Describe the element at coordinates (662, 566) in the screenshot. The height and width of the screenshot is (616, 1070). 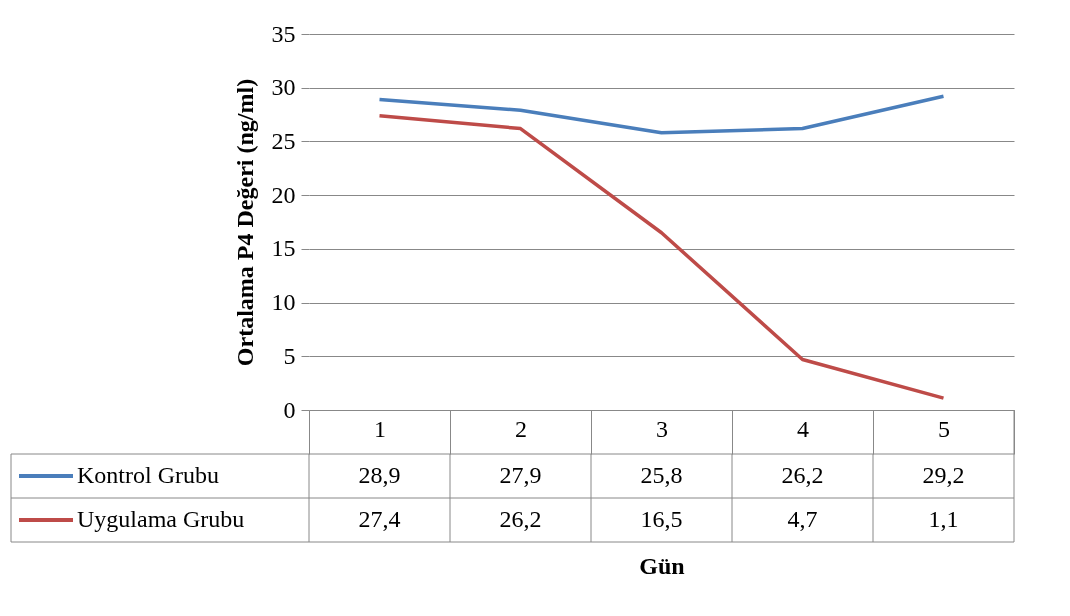
I see `x-axis-title: Gün` at that location.